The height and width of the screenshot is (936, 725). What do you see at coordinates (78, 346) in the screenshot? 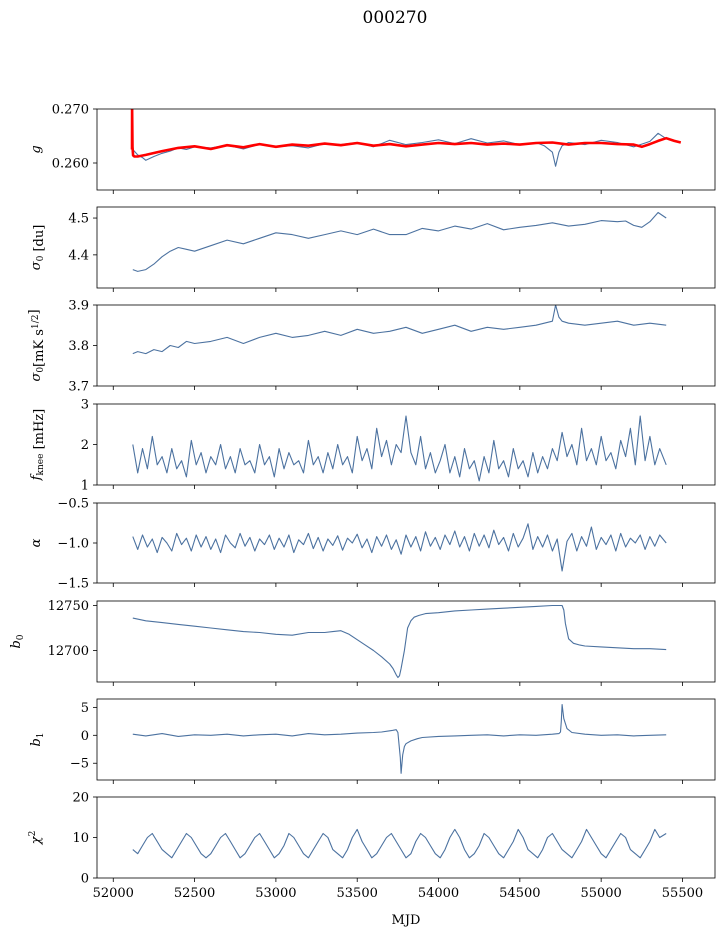
I see `sigma0_mk-ytick-label: 3.8` at bounding box center [78, 346].